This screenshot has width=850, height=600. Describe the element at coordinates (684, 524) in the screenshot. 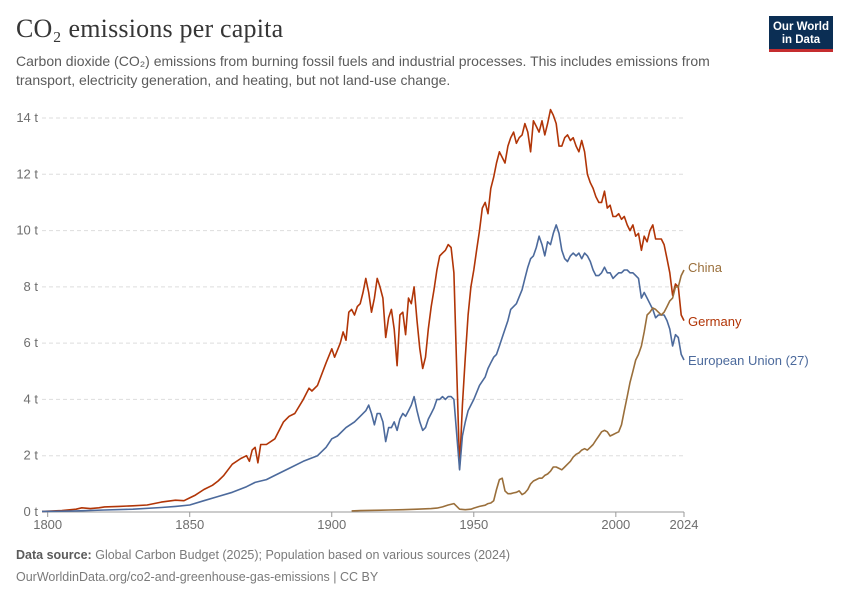

I see `x-tick-label: 2024` at that location.